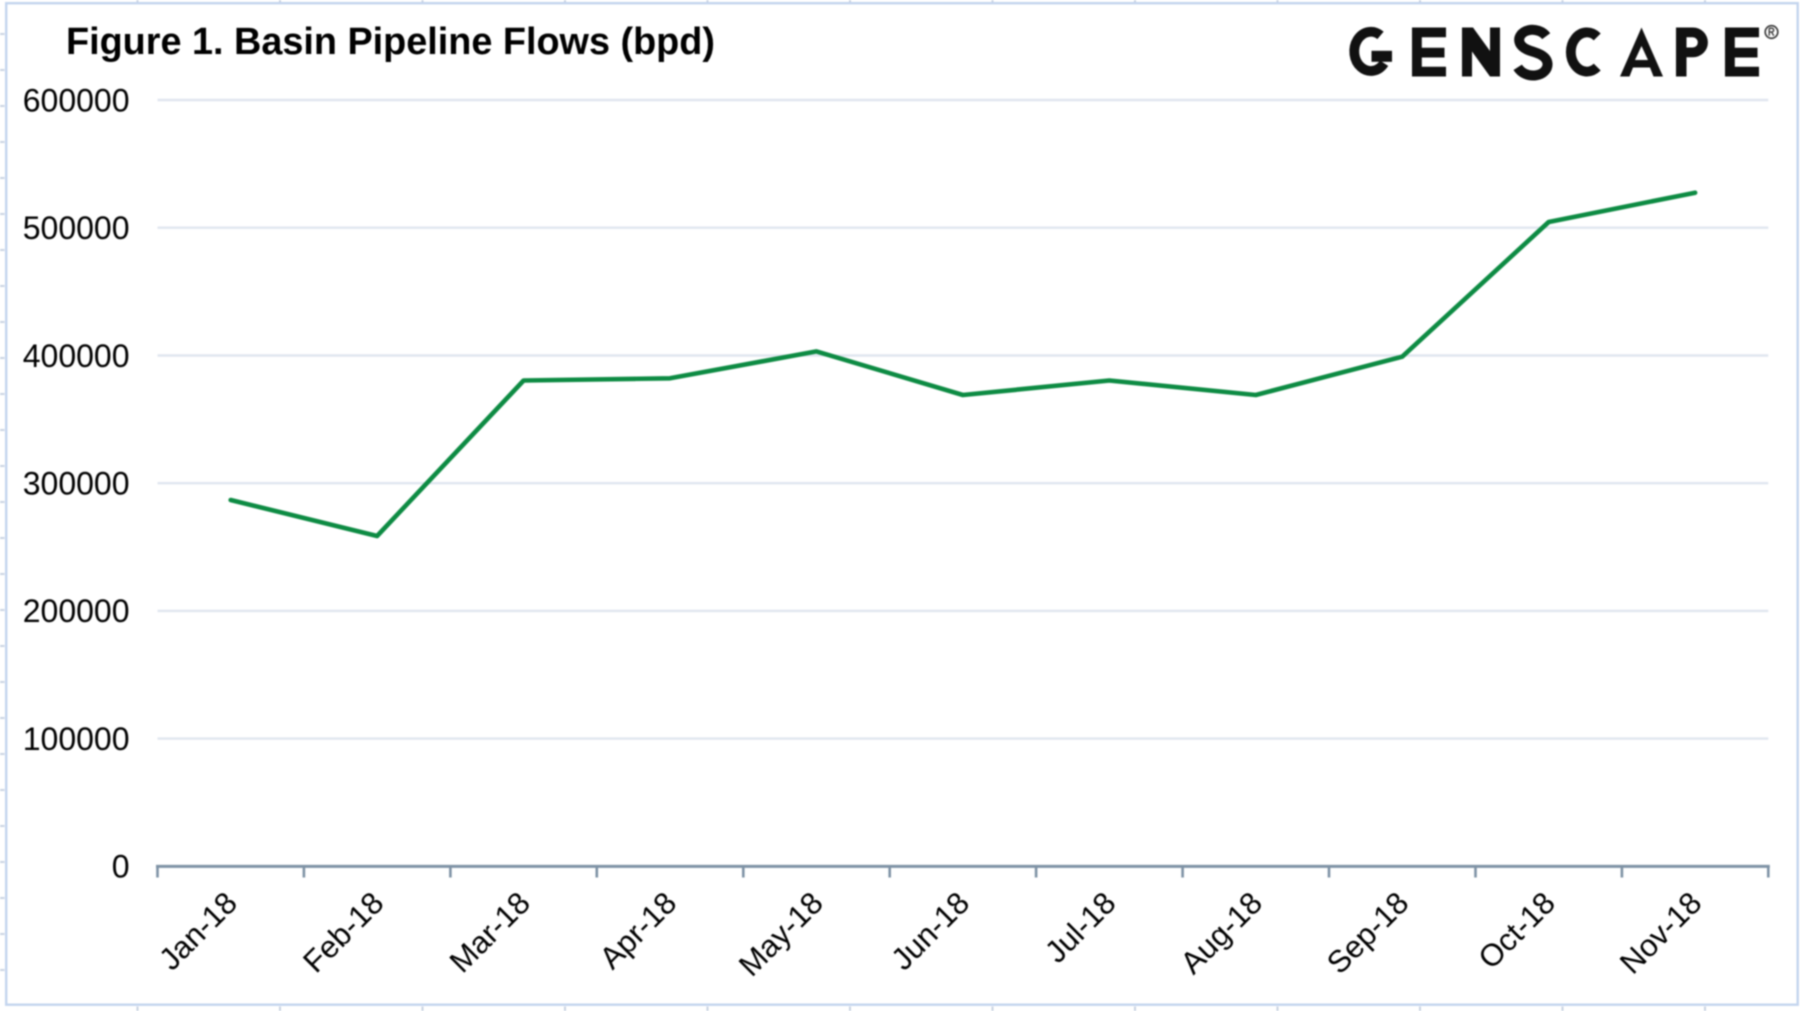  I want to click on svg-text: 400000, so click(76, 356).